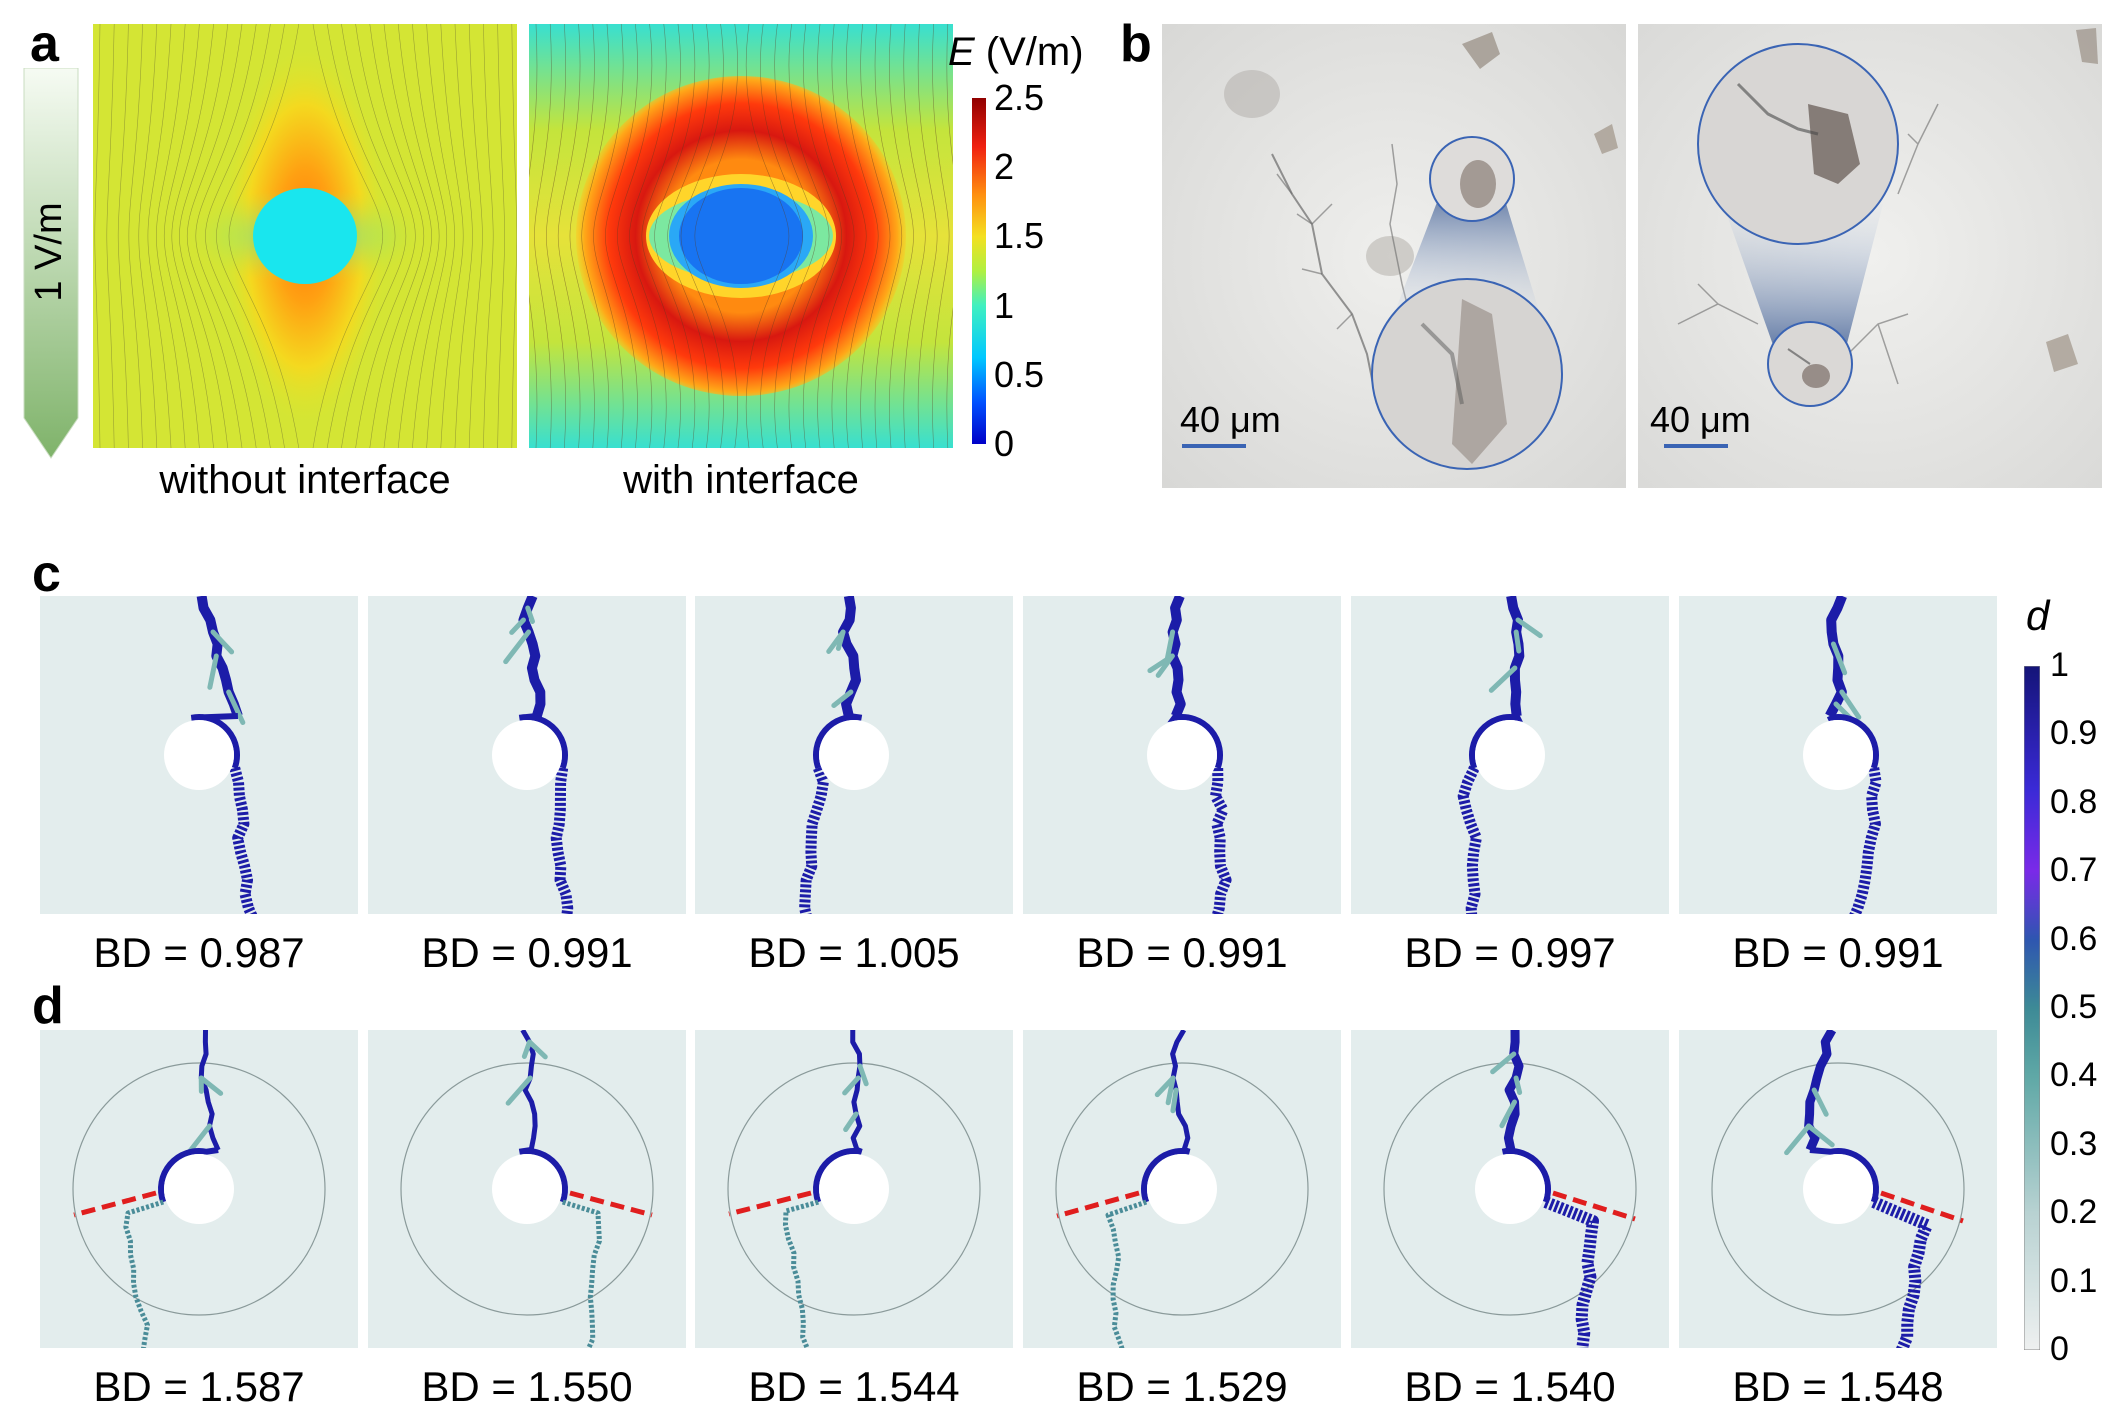  I want to click on field-map-without-interface, so click(305, 236).